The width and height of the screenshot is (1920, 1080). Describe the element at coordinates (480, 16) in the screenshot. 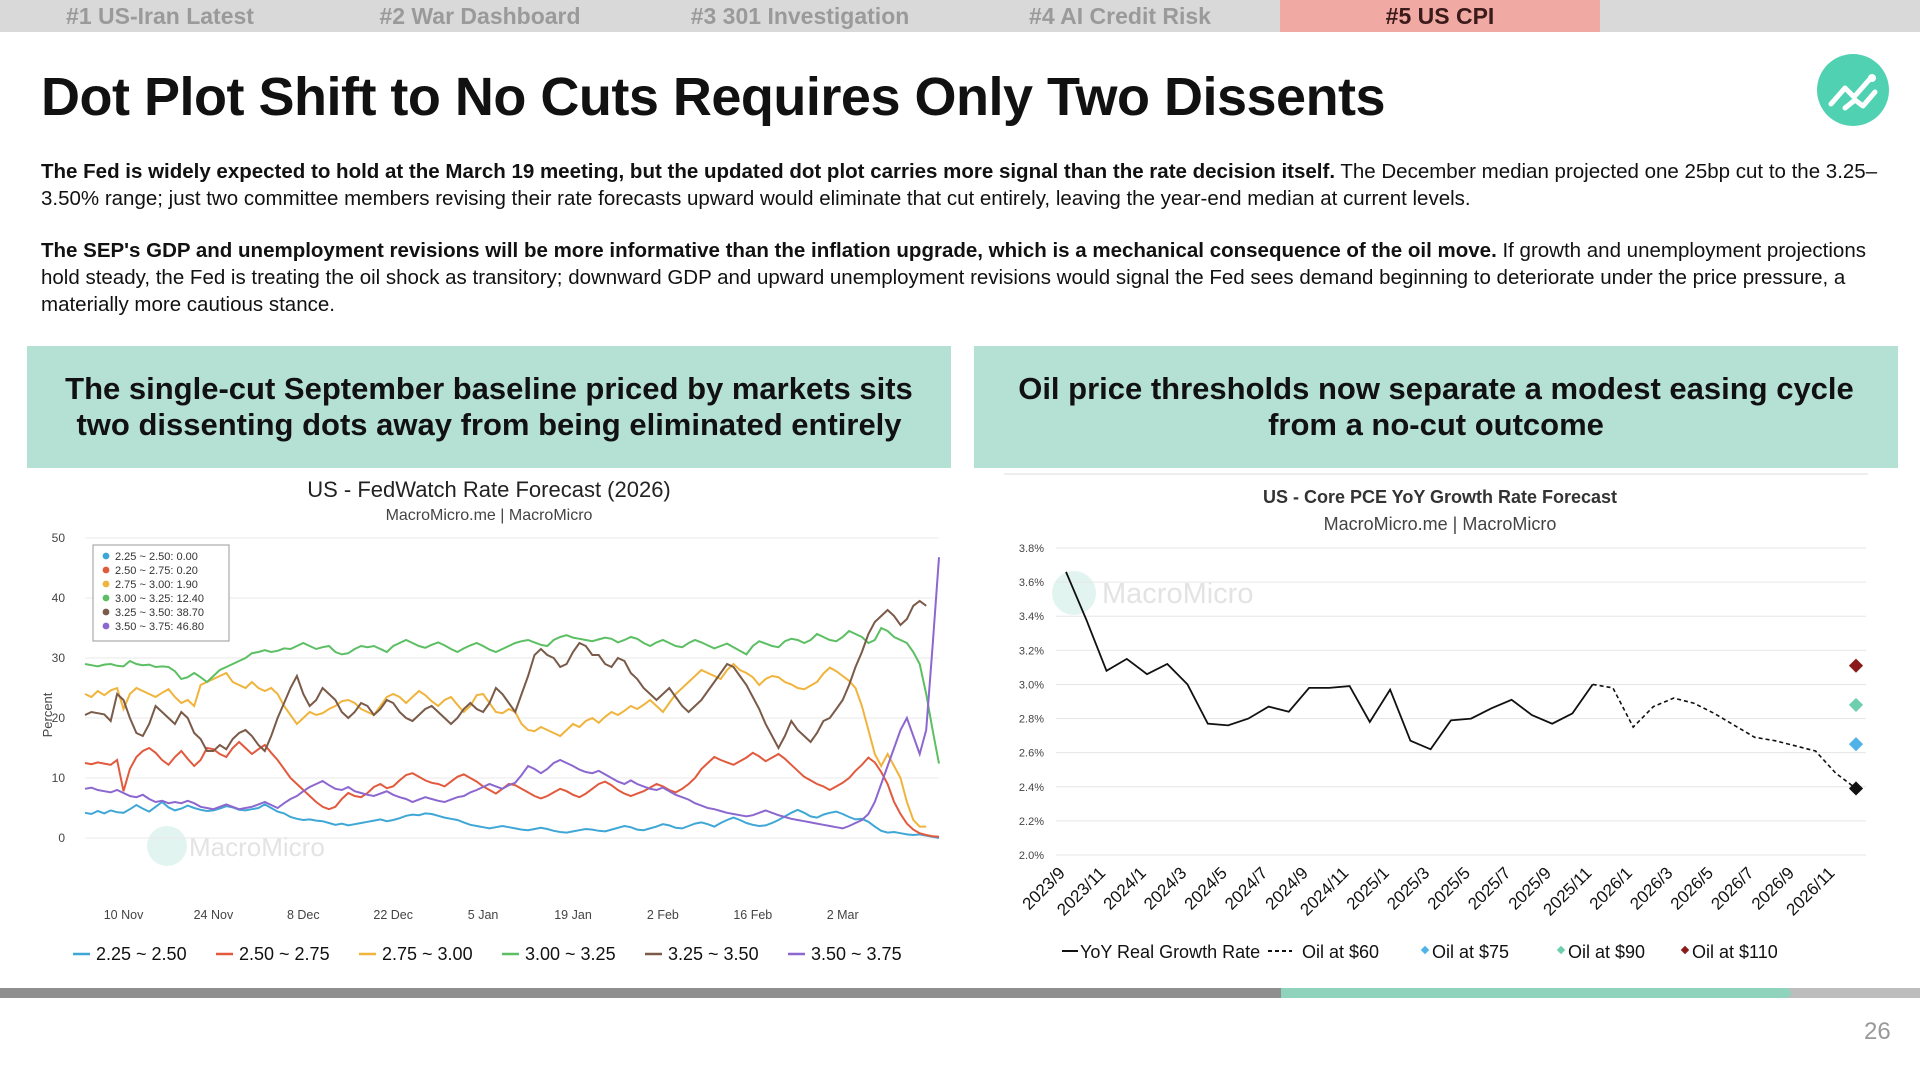

I see `tab-war-dashboard: #2 War Dashboard` at that location.